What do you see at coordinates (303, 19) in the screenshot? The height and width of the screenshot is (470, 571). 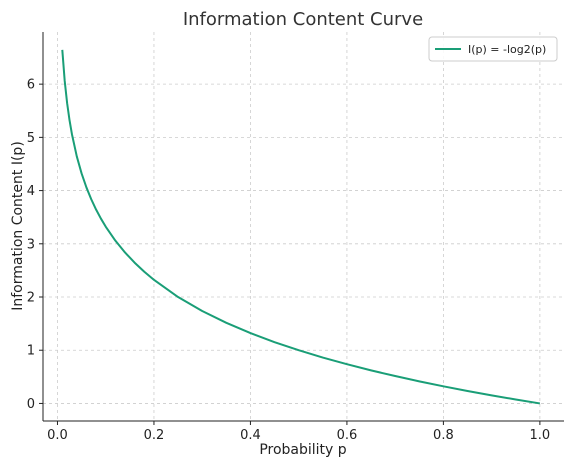 I see `chart-title: Information Content Curve` at bounding box center [303, 19].